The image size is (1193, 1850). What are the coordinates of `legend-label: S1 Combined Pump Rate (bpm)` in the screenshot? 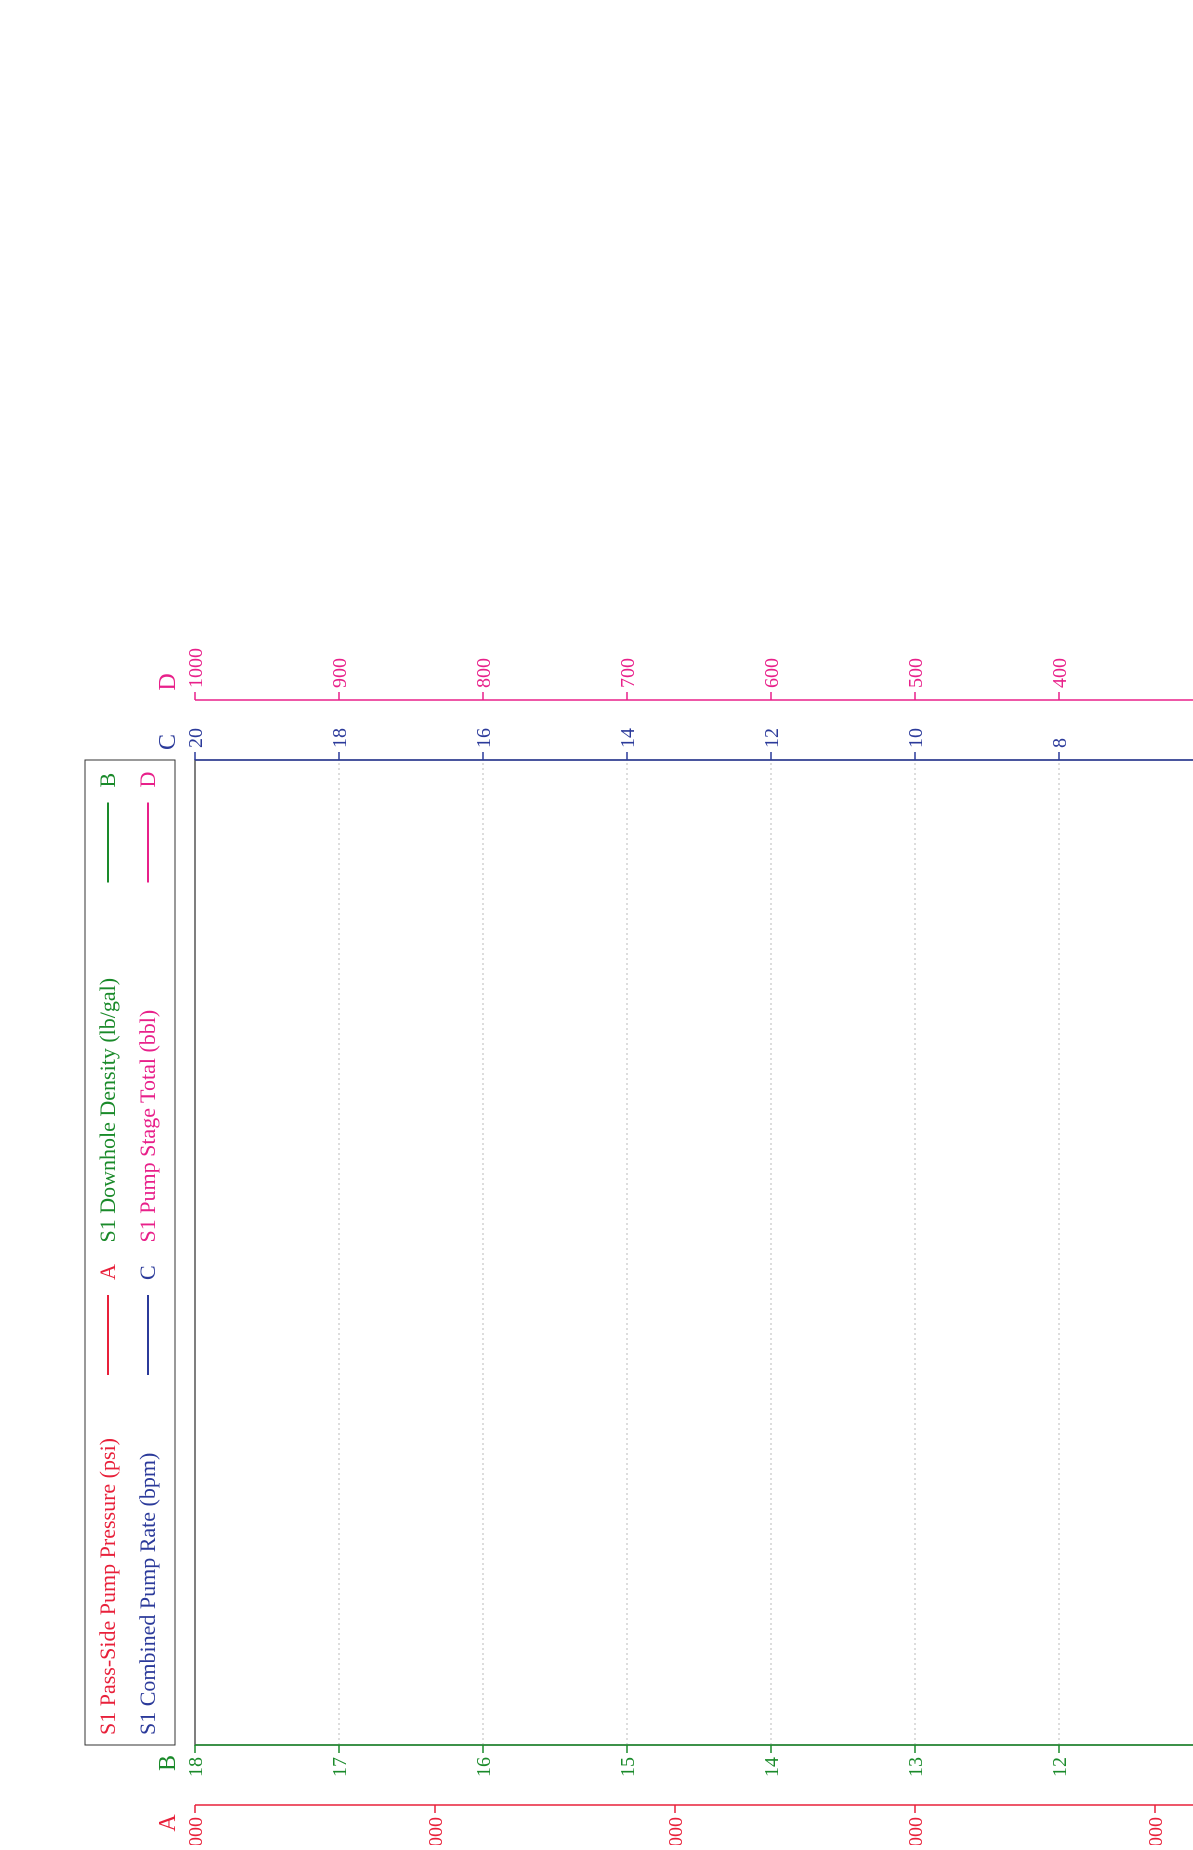 It's located at (147, 1594).